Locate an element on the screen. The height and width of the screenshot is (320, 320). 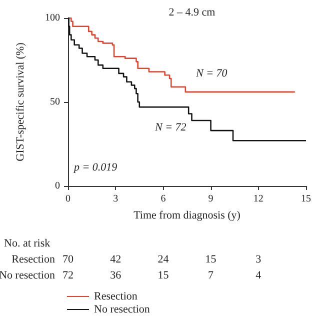
annotation: N = 70 is located at coordinates (211, 74).